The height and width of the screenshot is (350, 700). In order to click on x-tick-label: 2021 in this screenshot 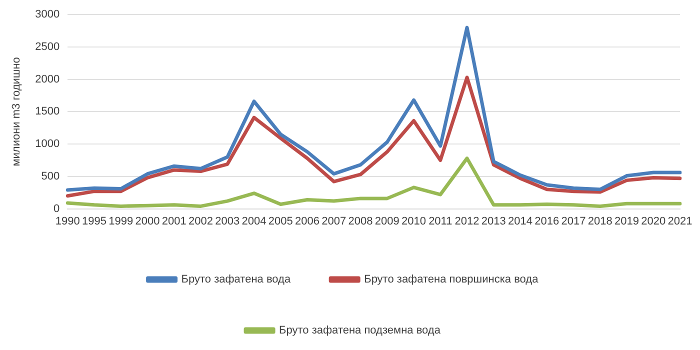, I will do `click(680, 221)`.